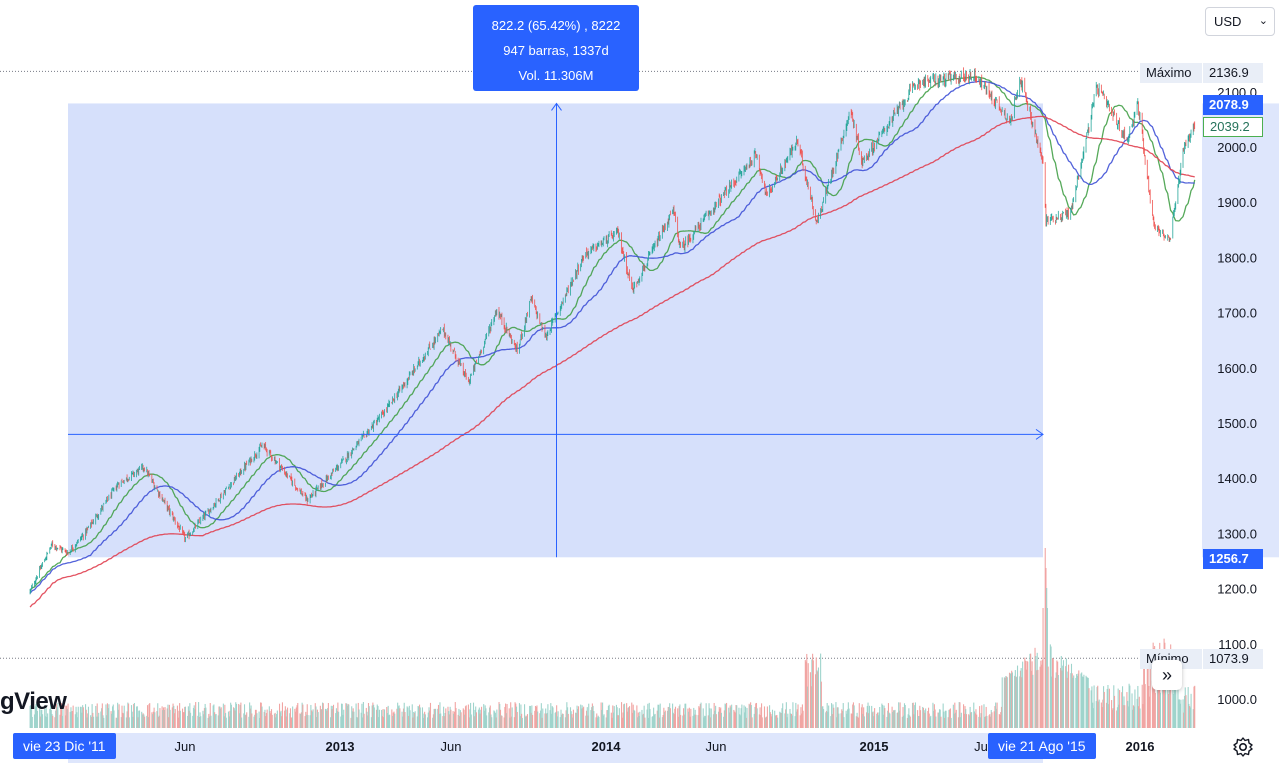 The width and height of the screenshot is (1279, 778). What do you see at coordinates (1167, 675) in the screenshot?
I see `scroll-to-realtime-button: »` at bounding box center [1167, 675].